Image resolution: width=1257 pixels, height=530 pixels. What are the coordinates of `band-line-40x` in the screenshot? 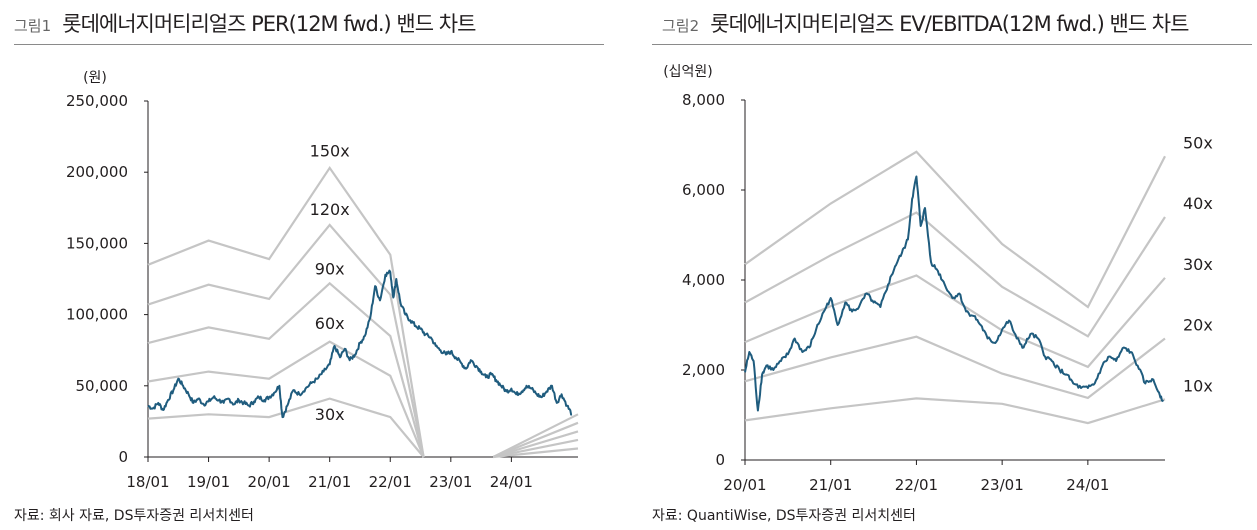 It's located at (955, 274).